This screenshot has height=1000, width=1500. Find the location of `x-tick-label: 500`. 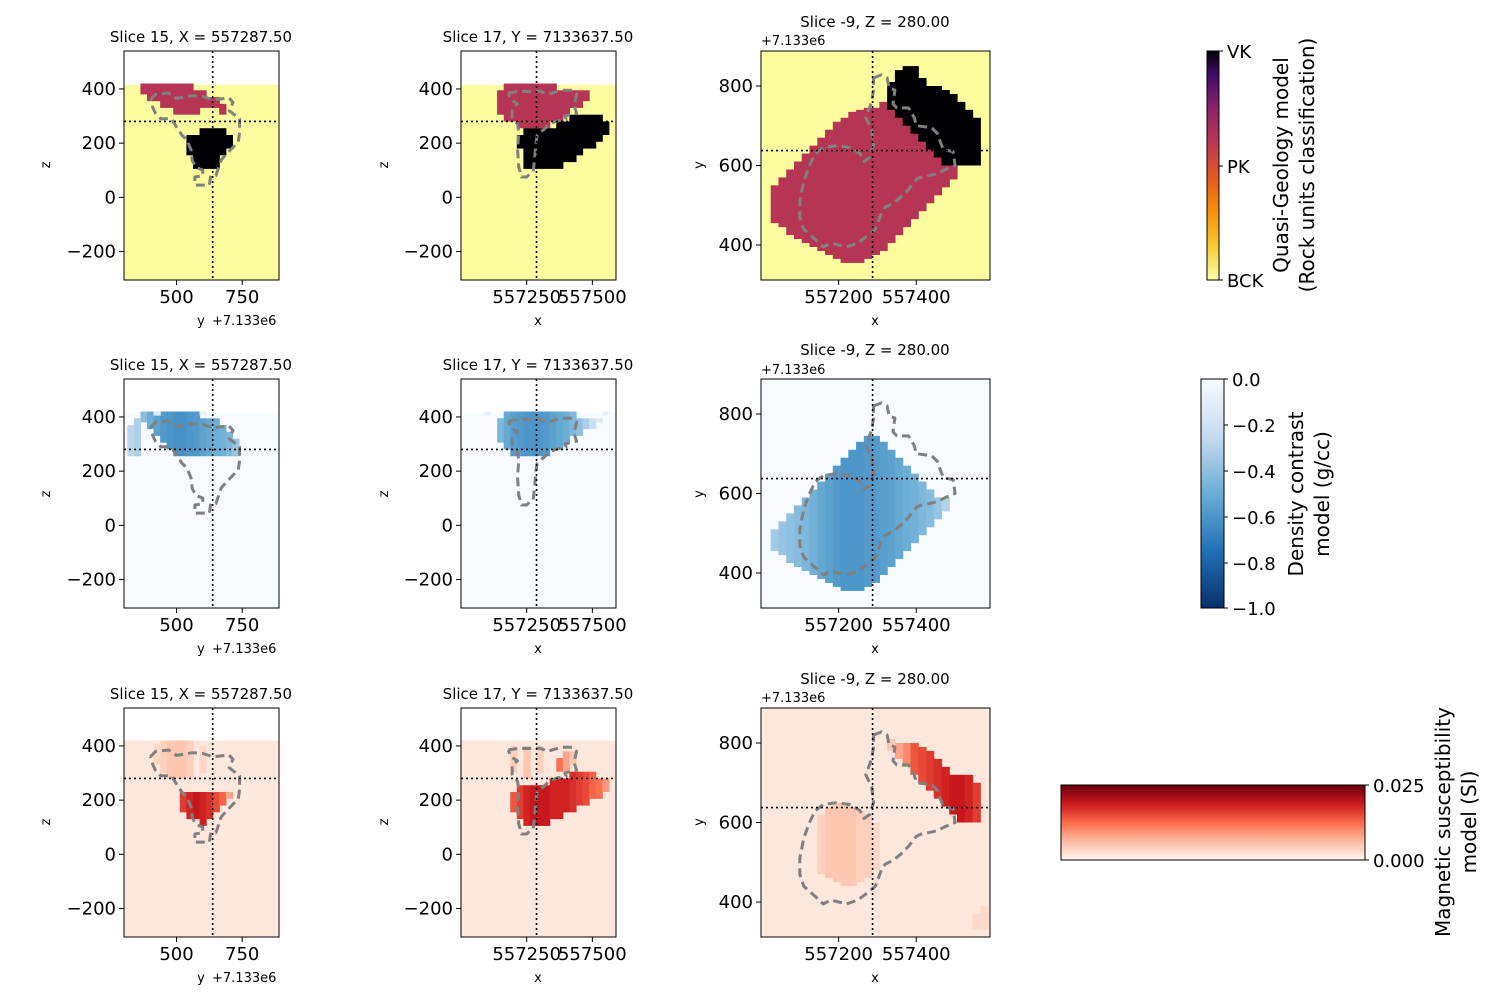

x-tick-label: 500 is located at coordinates (176, 625).